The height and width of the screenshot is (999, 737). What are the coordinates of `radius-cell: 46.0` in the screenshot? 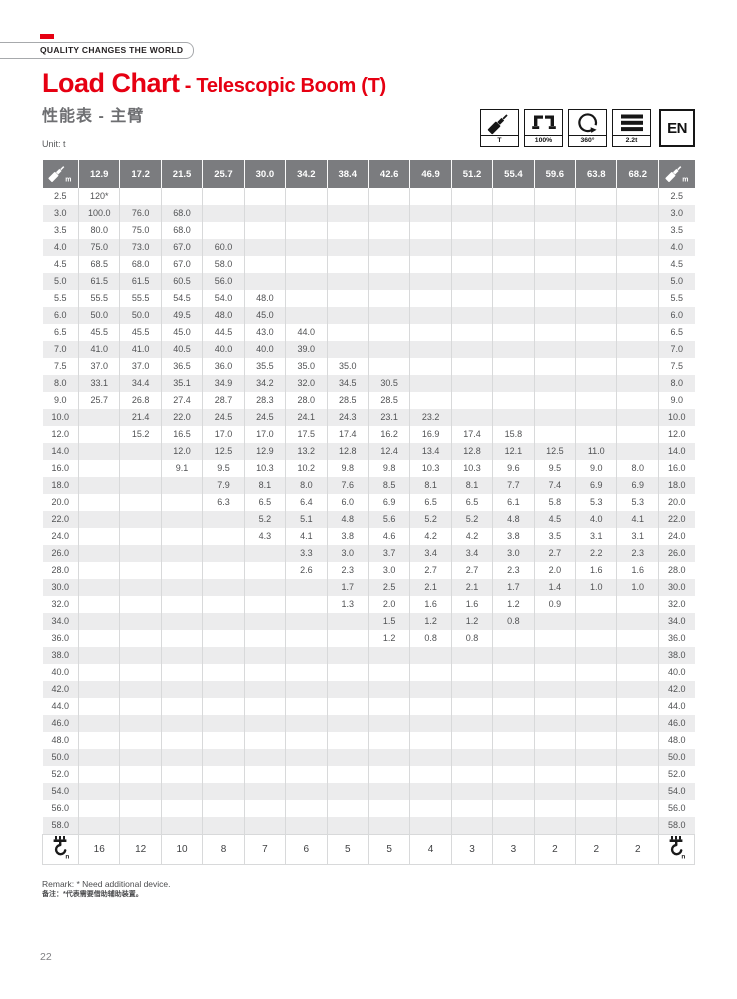 It's located at (676, 723).